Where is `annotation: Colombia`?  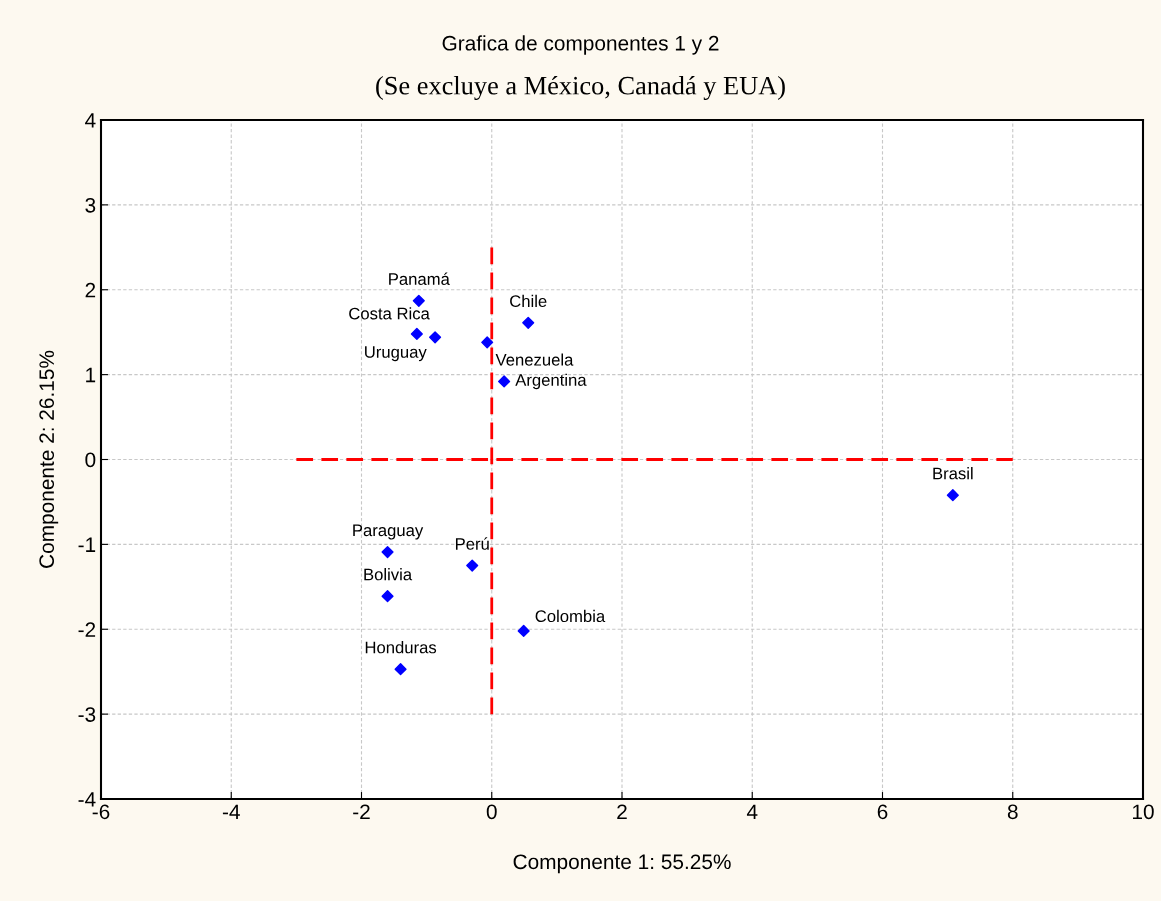
annotation: Colombia is located at coordinates (570, 616).